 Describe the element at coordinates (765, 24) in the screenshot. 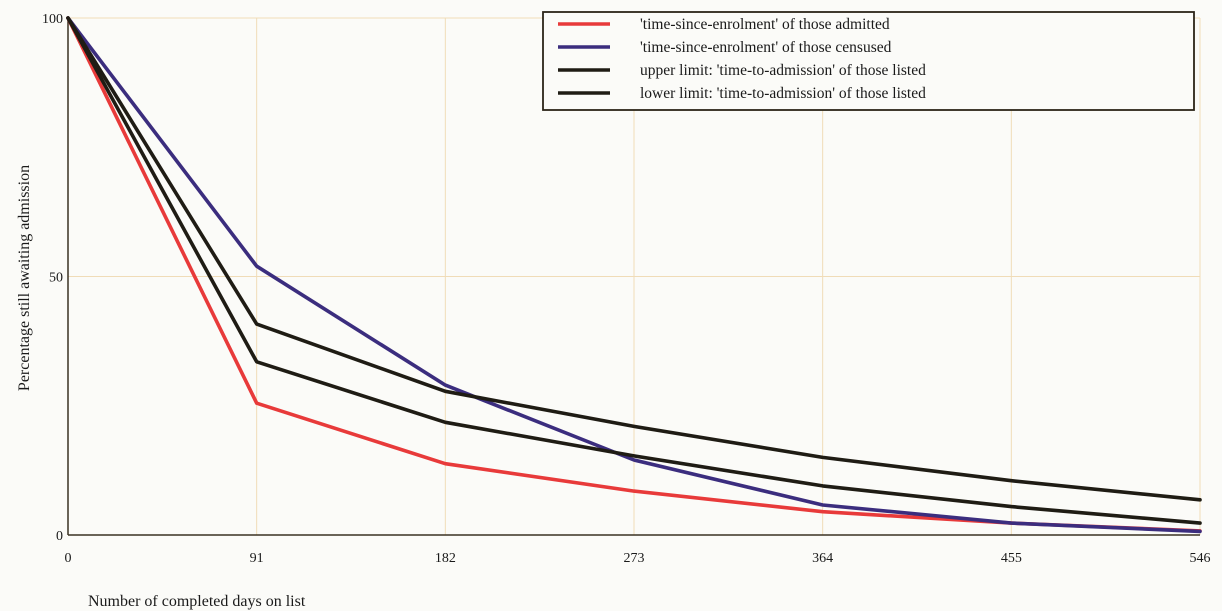

I see `legend-label: 'time-since-enrolment' of those admitted` at that location.